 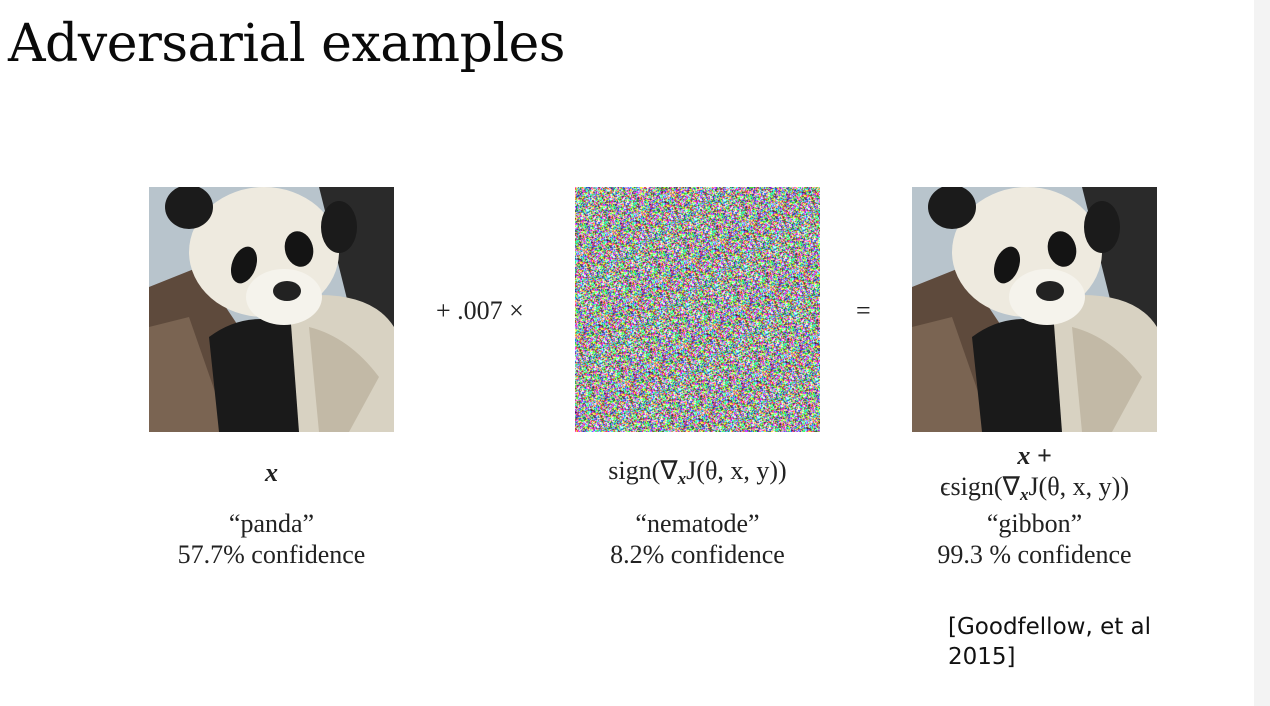 I want to click on panel-adversarial-math: x + ϵsign(∇xJ(θ, x, y)), so click(x=1034, y=475).